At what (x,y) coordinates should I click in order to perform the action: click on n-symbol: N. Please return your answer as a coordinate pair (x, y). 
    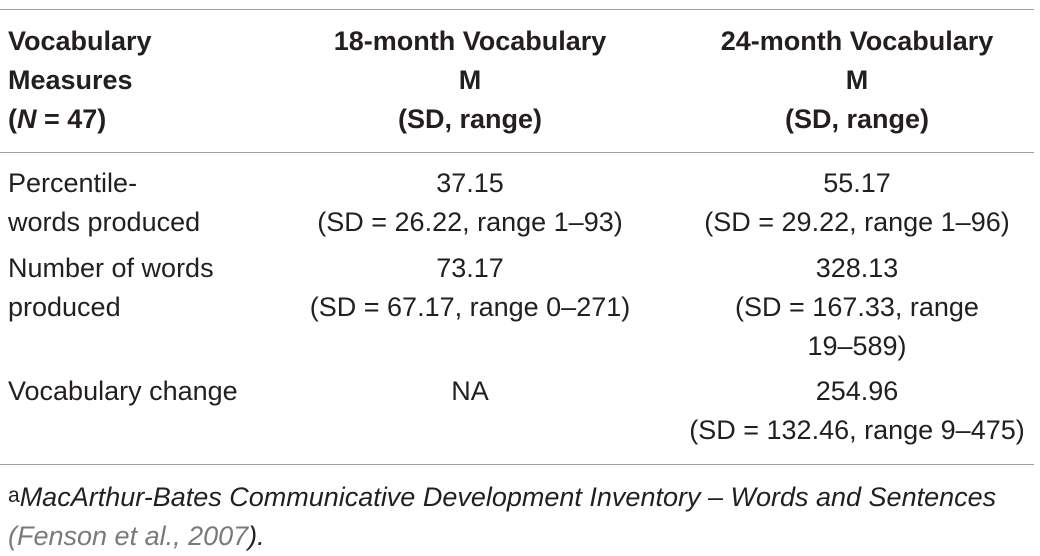
    Looking at the image, I should click on (27, 119).